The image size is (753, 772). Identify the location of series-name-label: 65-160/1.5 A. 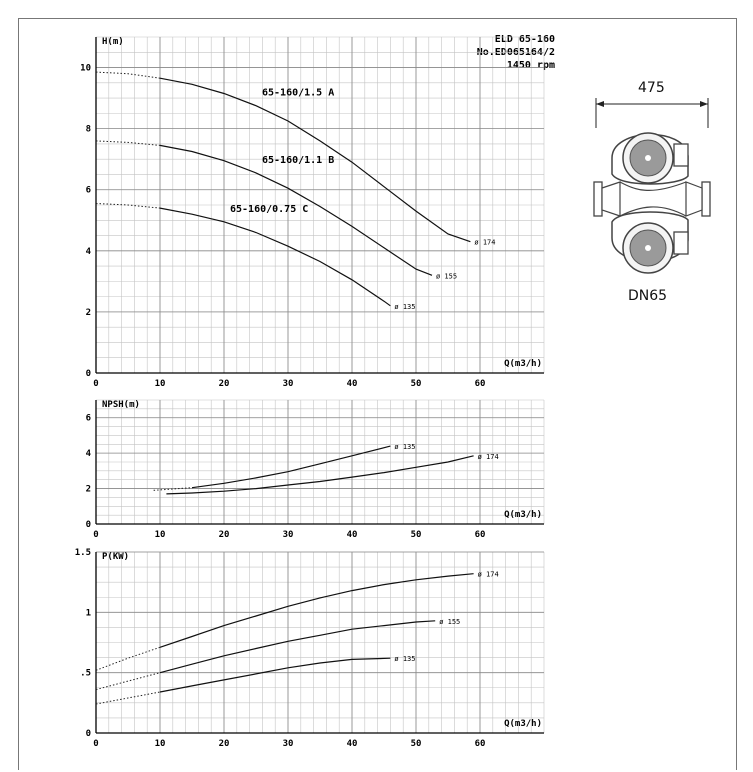
(298, 93).